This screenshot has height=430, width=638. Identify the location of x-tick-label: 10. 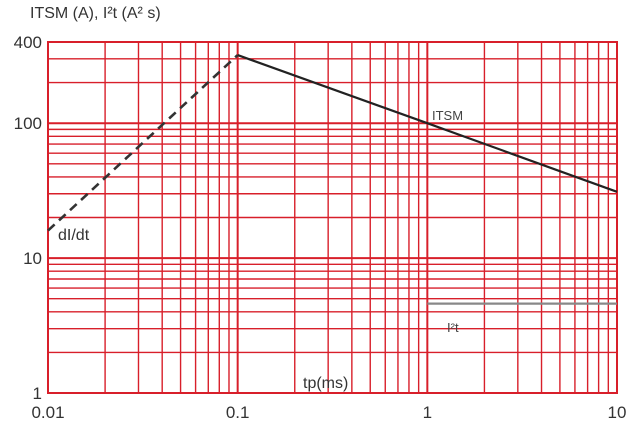
(617, 412).